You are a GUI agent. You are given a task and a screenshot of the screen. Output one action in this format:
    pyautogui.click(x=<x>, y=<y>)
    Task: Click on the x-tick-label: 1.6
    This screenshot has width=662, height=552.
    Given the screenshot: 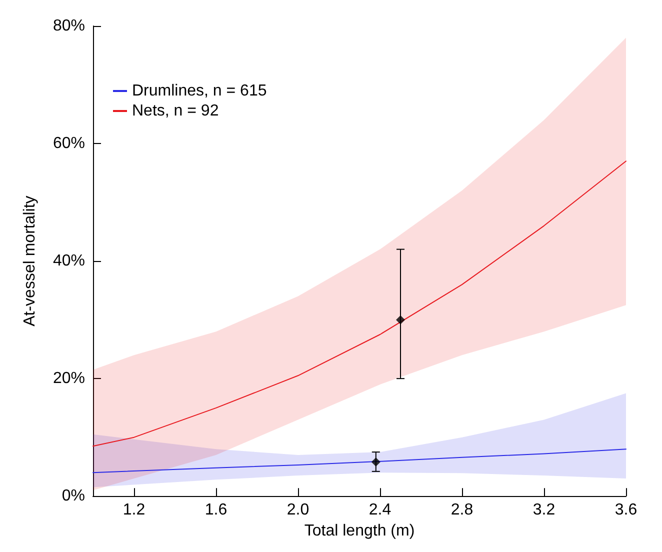 What is the action you would take?
    pyautogui.click(x=216, y=510)
    